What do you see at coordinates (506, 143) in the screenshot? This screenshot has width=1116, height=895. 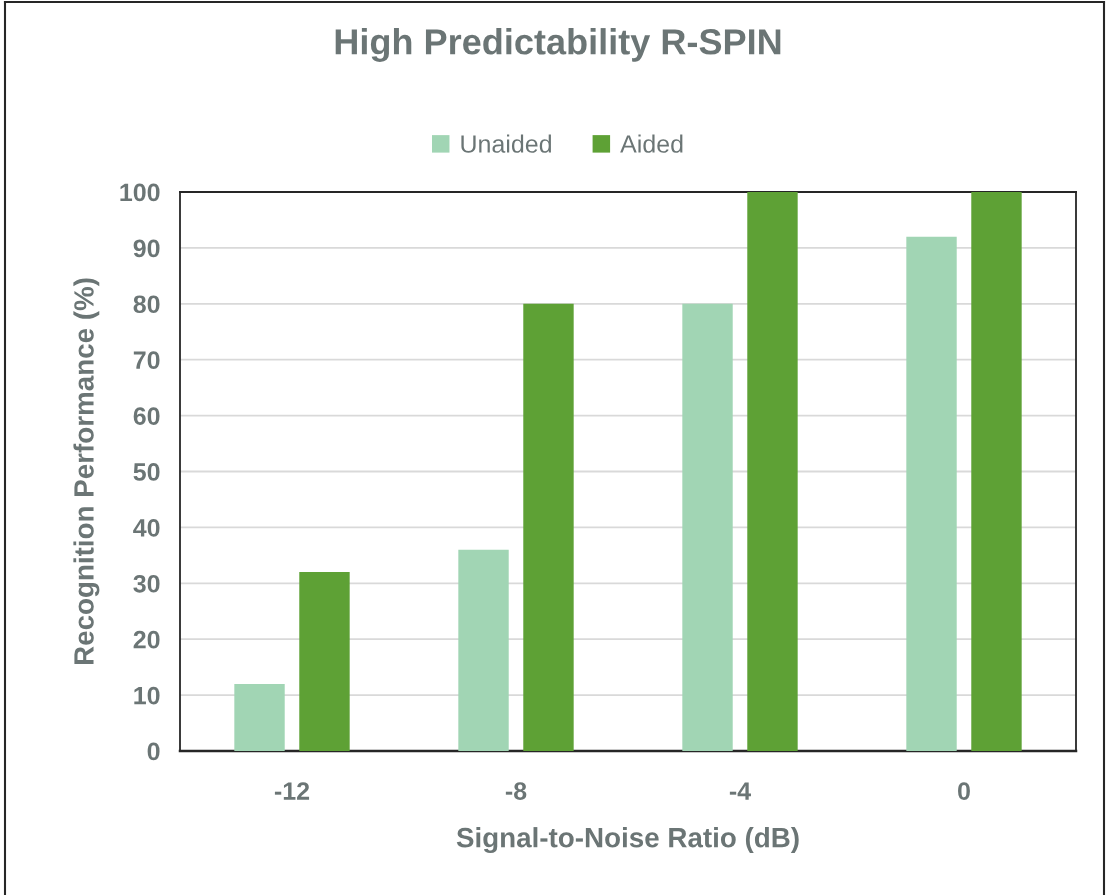 I see `legend-label: Unaided` at bounding box center [506, 143].